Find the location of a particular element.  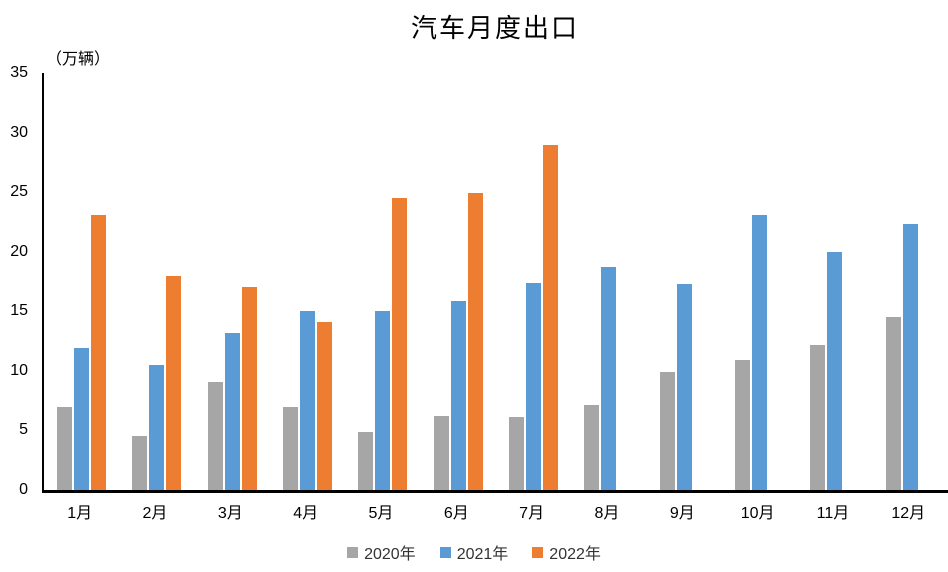

legend-label: 2021年 is located at coordinates (482, 554).